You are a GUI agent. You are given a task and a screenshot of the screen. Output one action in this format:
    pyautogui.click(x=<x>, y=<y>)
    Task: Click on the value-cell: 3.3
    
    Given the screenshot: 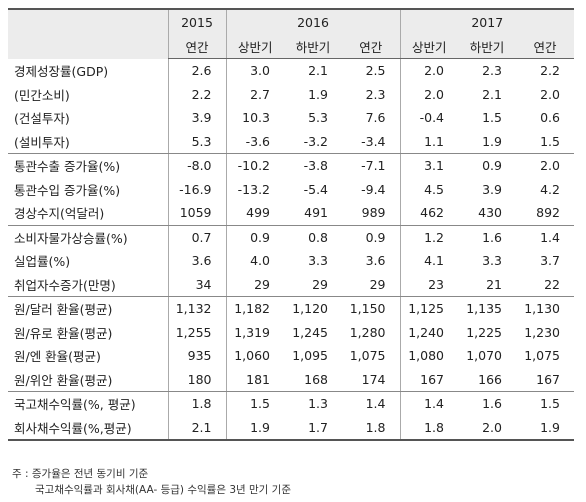 What is the action you would take?
    pyautogui.click(x=318, y=261)
    